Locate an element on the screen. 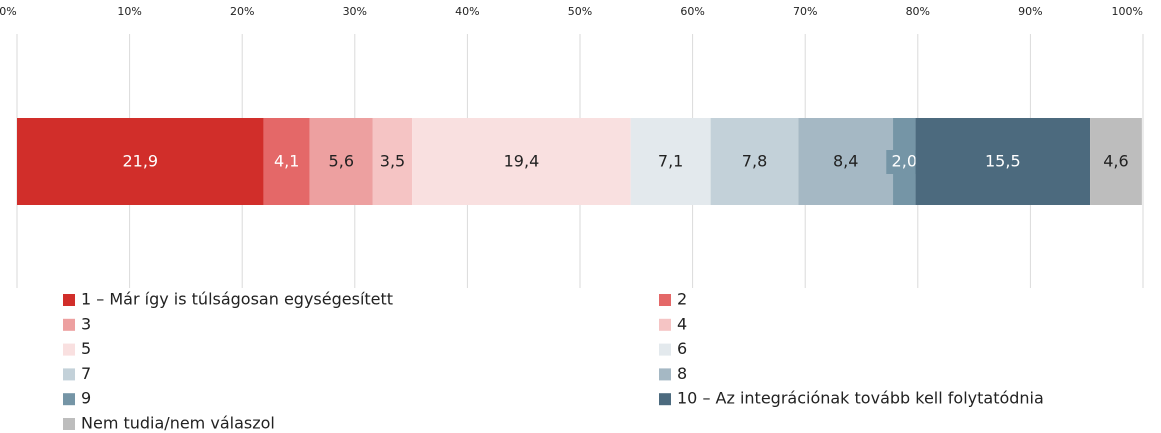 This screenshot has height=433, width=1161. legend-label: 7 is located at coordinates (86, 373).